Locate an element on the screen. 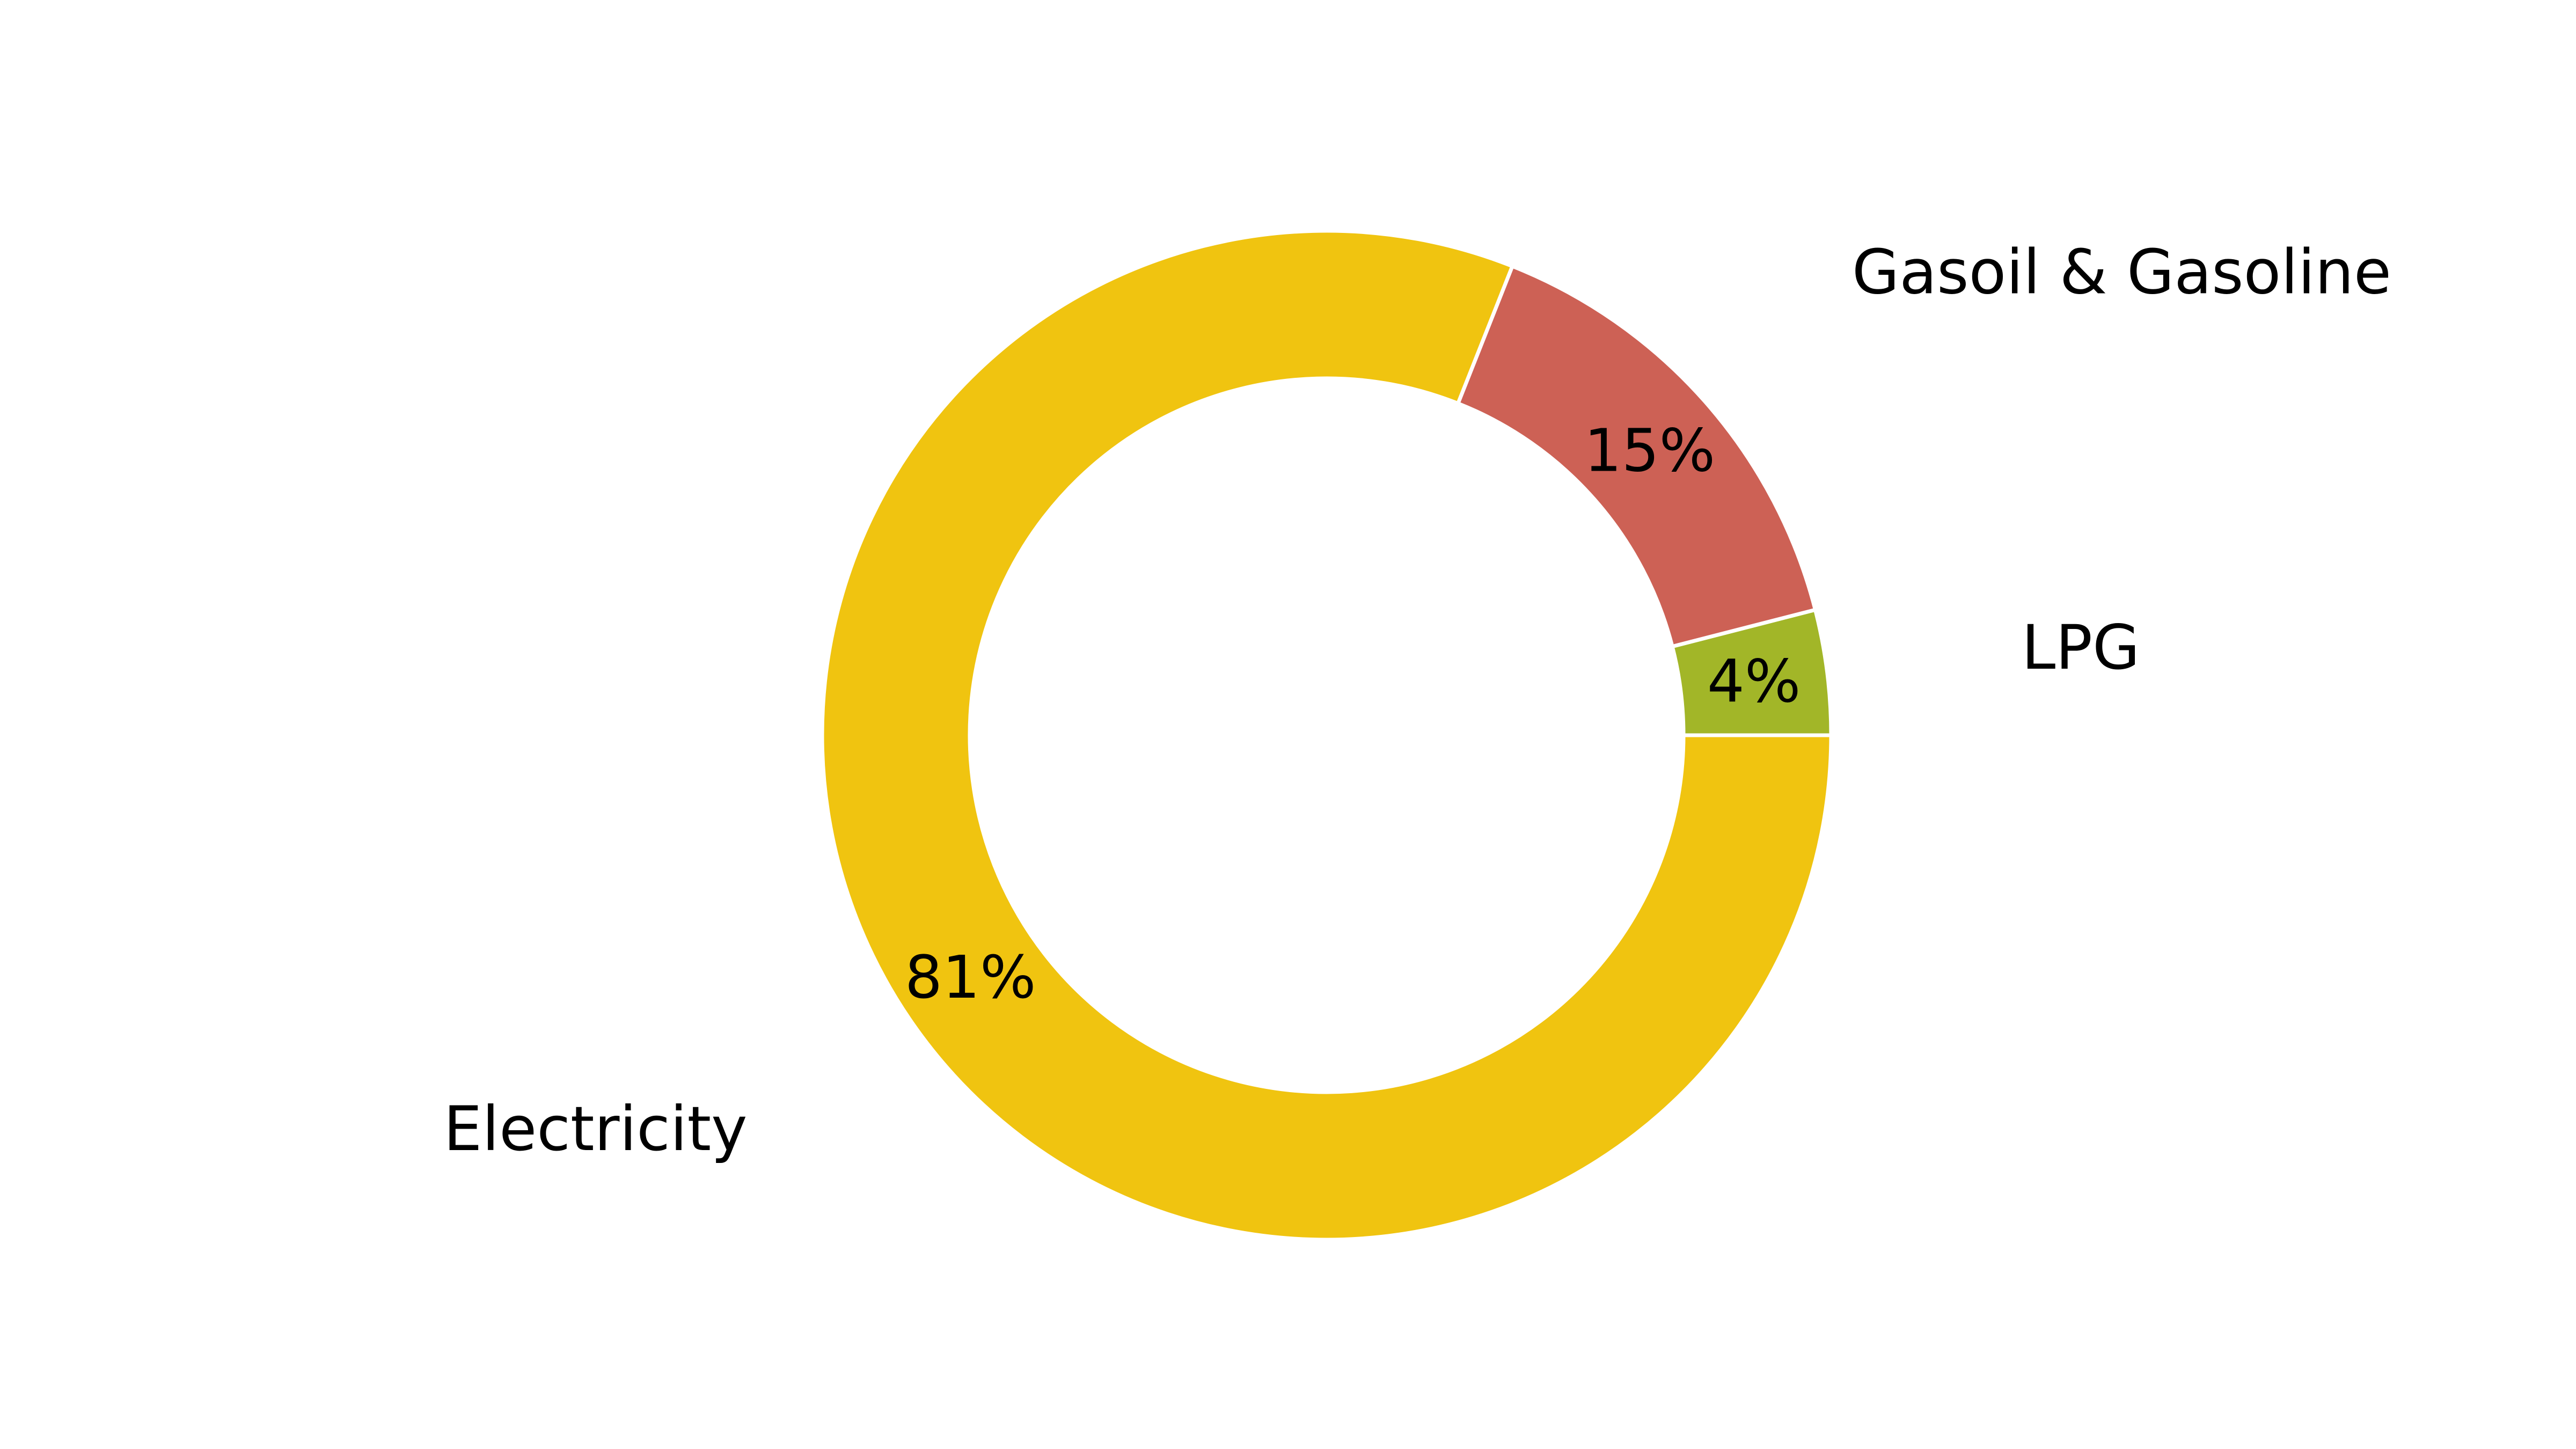  category-label-lpg: LPG is located at coordinates (2081, 647).